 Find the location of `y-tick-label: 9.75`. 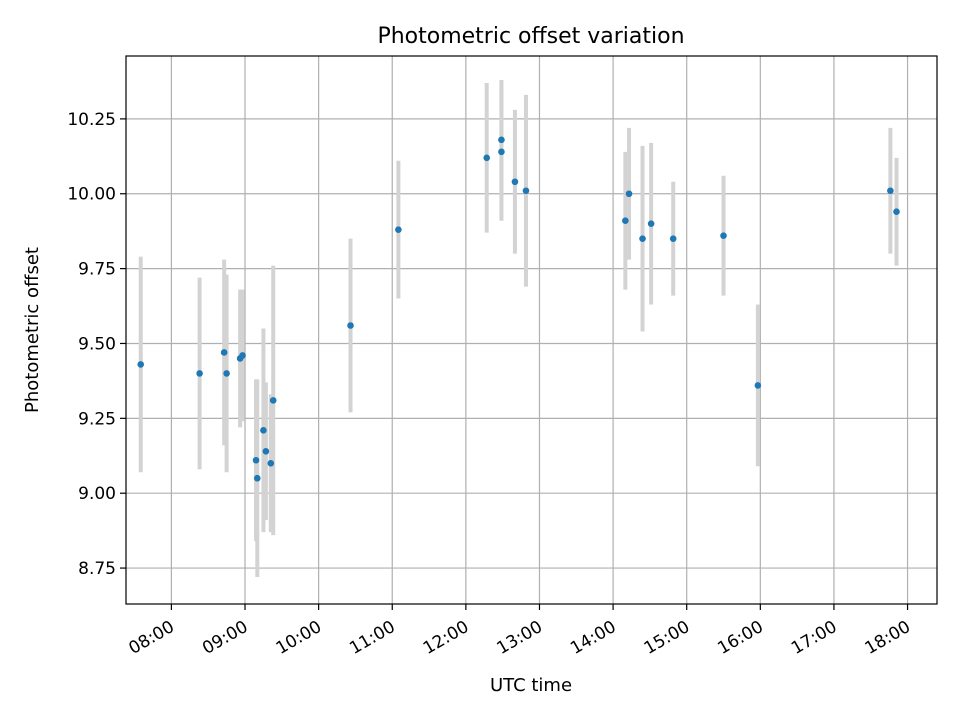

y-tick-label: 9.75 is located at coordinates (97, 270).